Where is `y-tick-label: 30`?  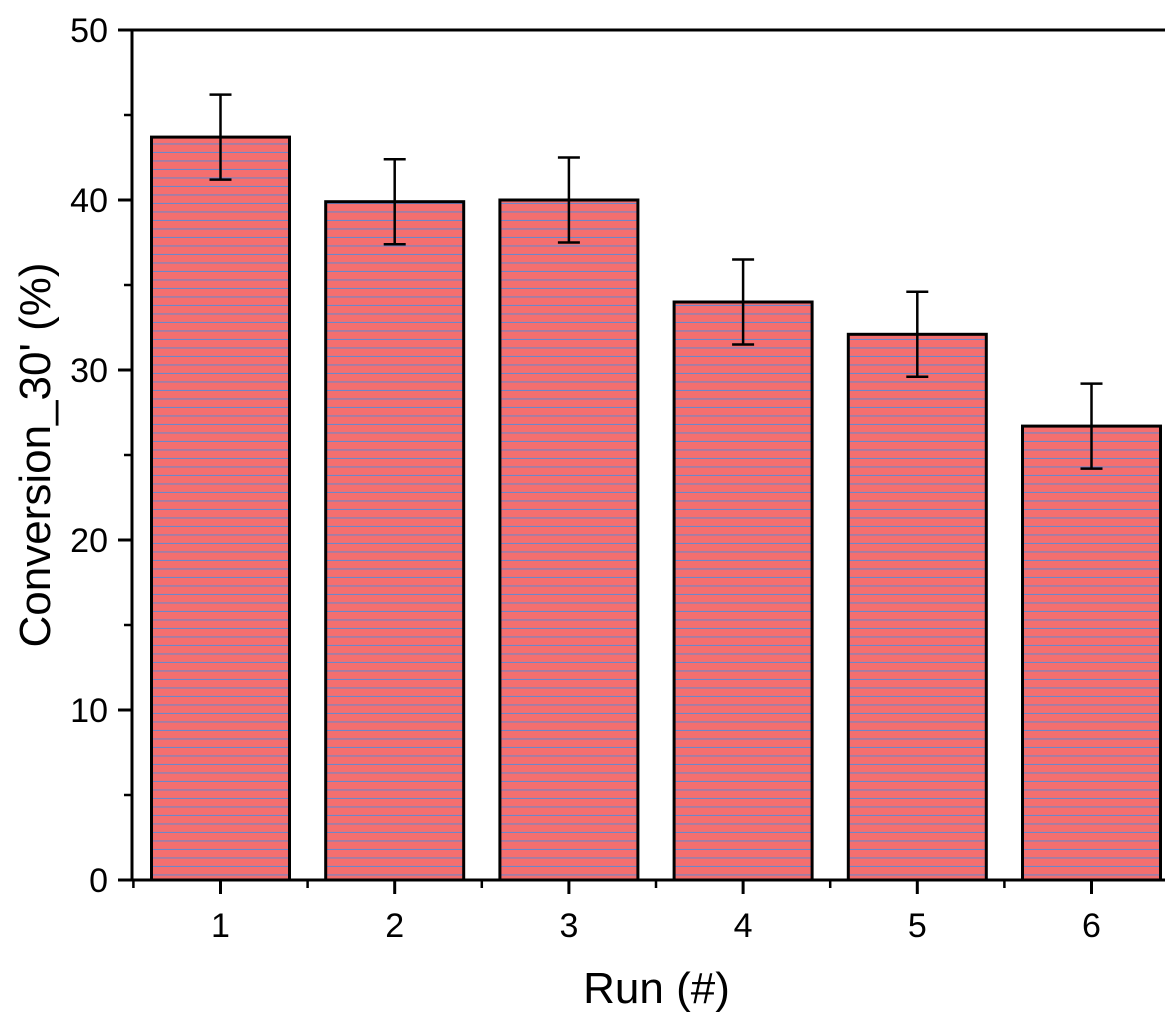
y-tick-label: 30 is located at coordinates (89, 371).